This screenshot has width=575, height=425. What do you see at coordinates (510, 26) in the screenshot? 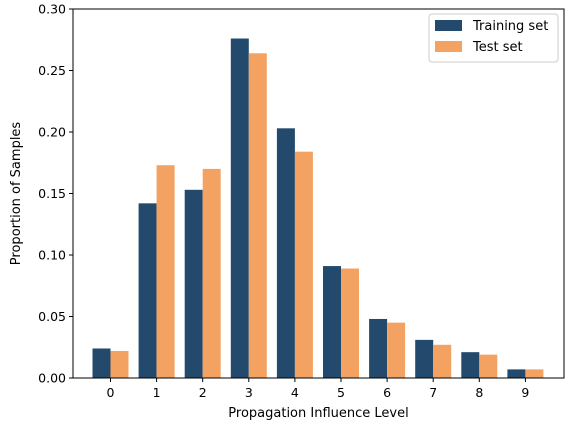
I see `legend-label-training: Training set` at bounding box center [510, 26].